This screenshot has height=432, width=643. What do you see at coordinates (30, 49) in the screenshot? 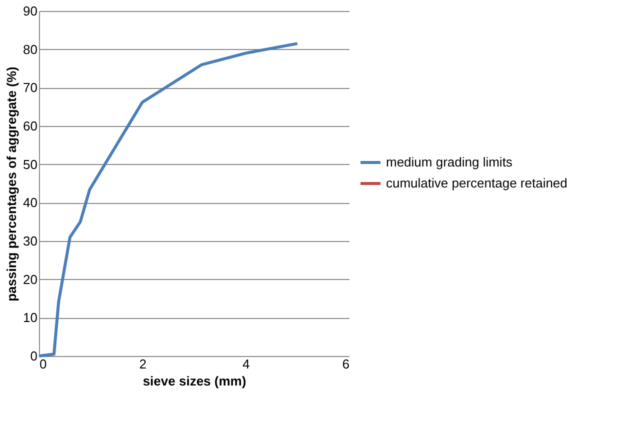
I see `y-tick-label: 80` at bounding box center [30, 49].